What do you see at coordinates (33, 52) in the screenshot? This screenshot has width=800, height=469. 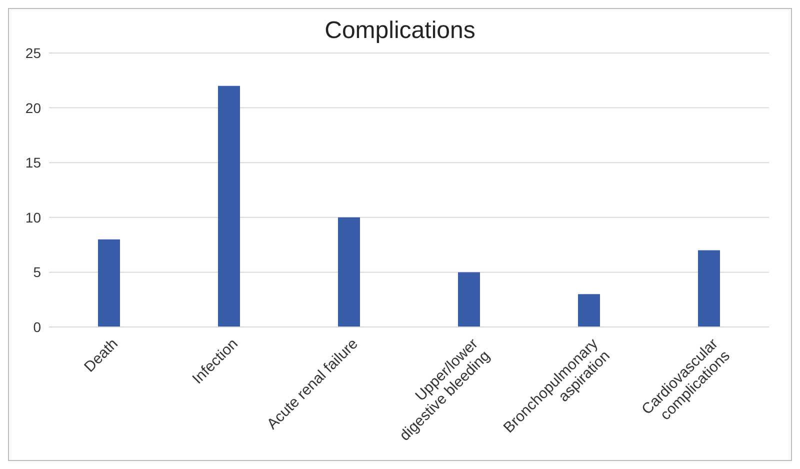 I see `y-tick-label: 25` at bounding box center [33, 52].